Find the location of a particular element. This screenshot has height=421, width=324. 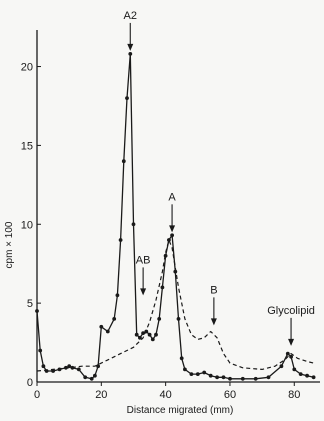

annotation-label: A2 is located at coordinates (130, 16).